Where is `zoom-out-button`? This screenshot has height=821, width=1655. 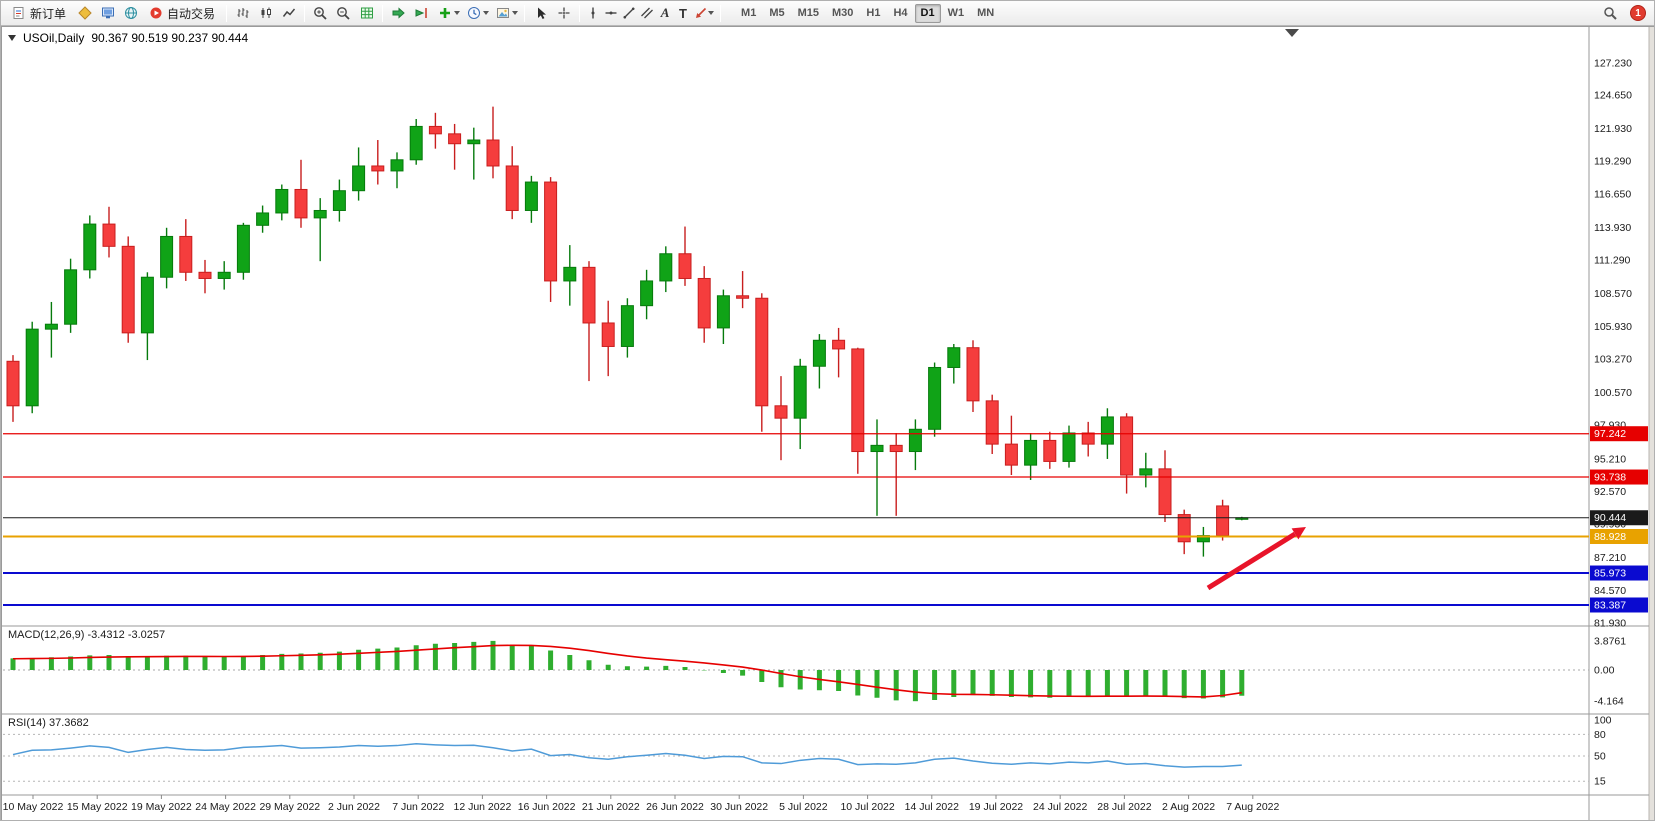 zoom-out-button is located at coordinates (343, 13).